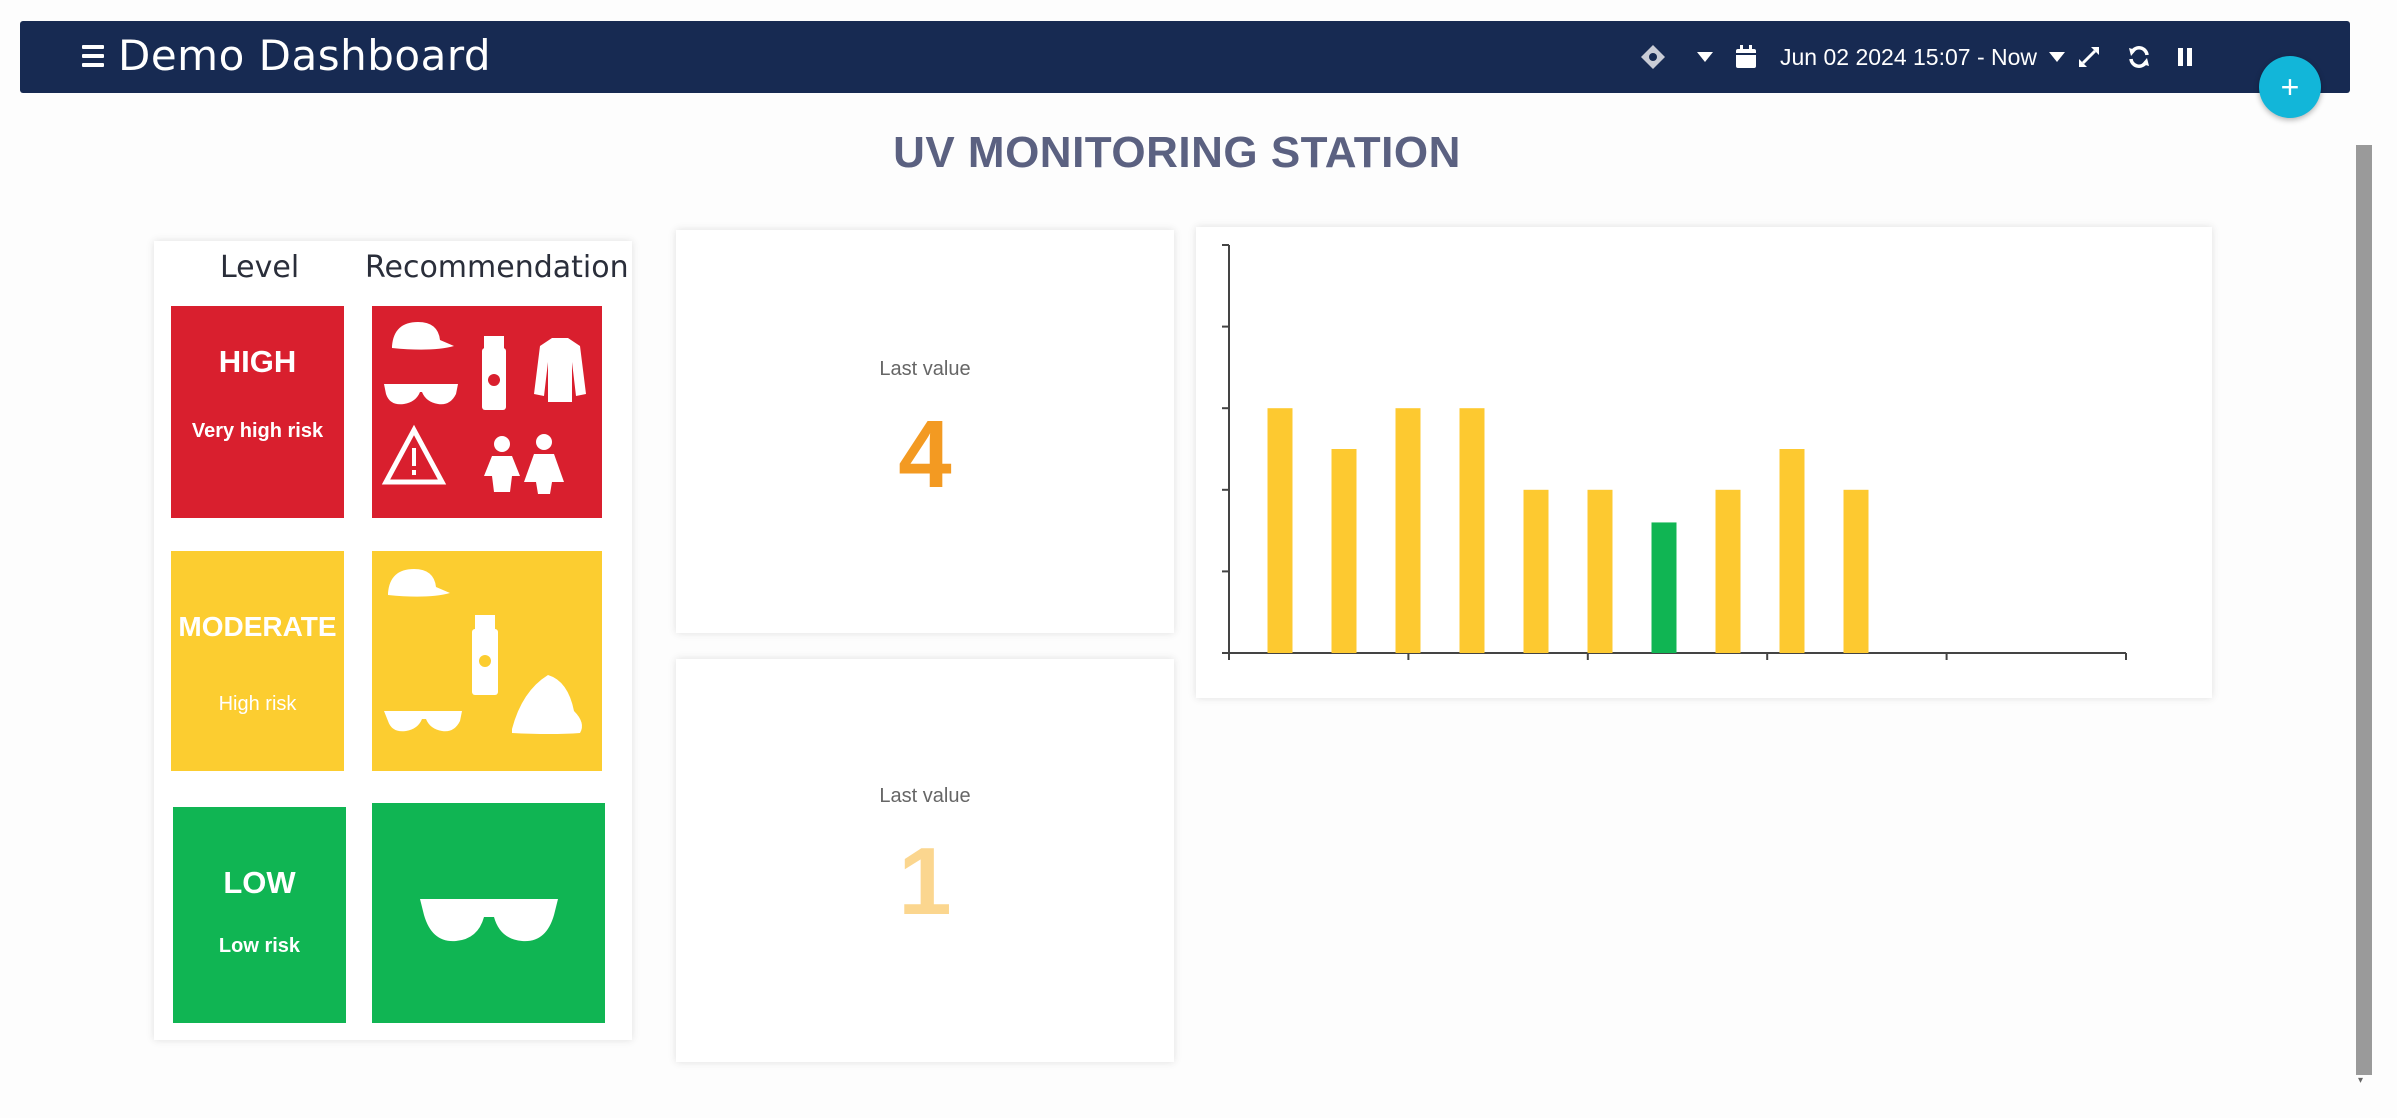  I want to click on dashboard-title: Demo Dashboard, so click(305, 55).